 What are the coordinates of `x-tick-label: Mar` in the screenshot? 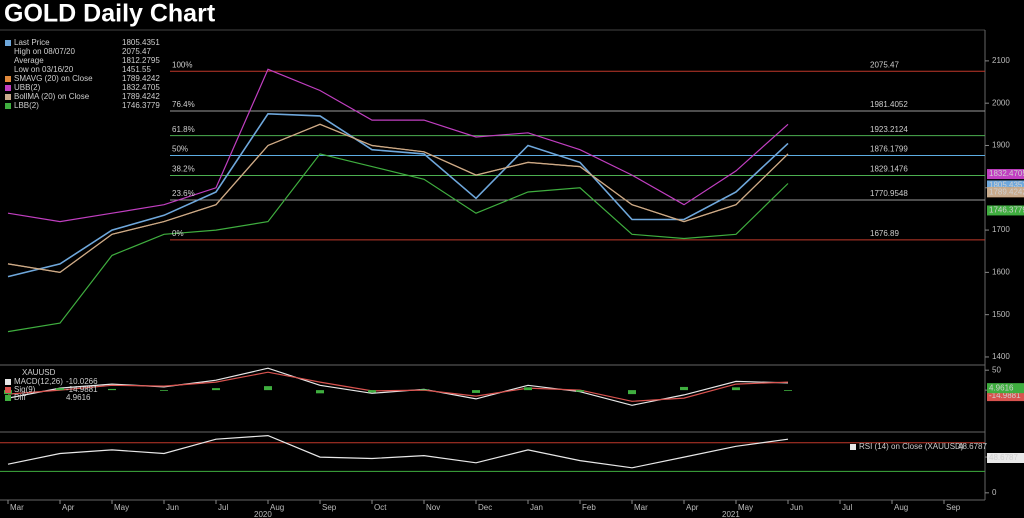 It's located at (17, 507).